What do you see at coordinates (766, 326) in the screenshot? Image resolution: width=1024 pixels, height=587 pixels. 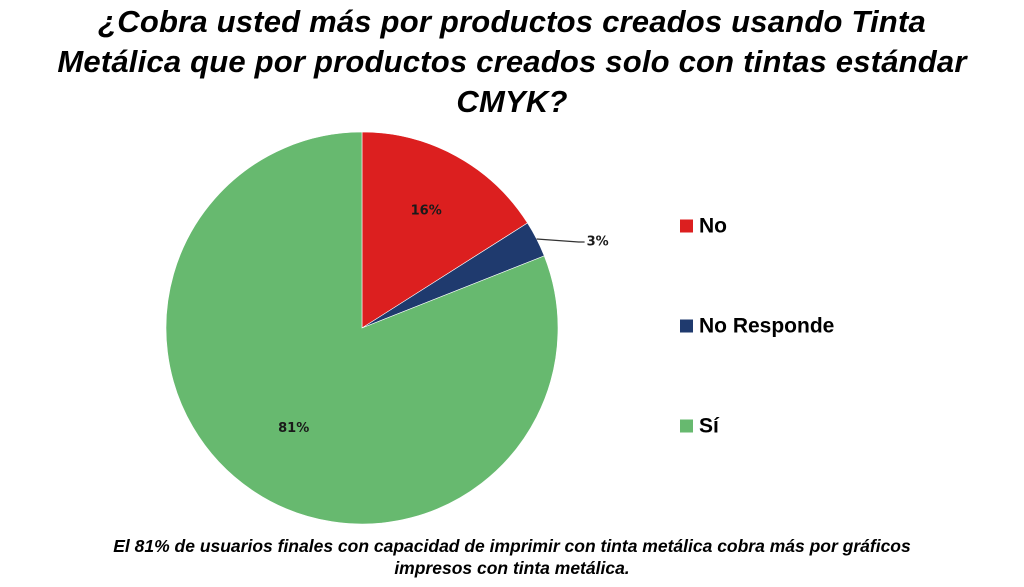 I see `legend-label-no-responde: No Responde` at bounding box center [766, 326].